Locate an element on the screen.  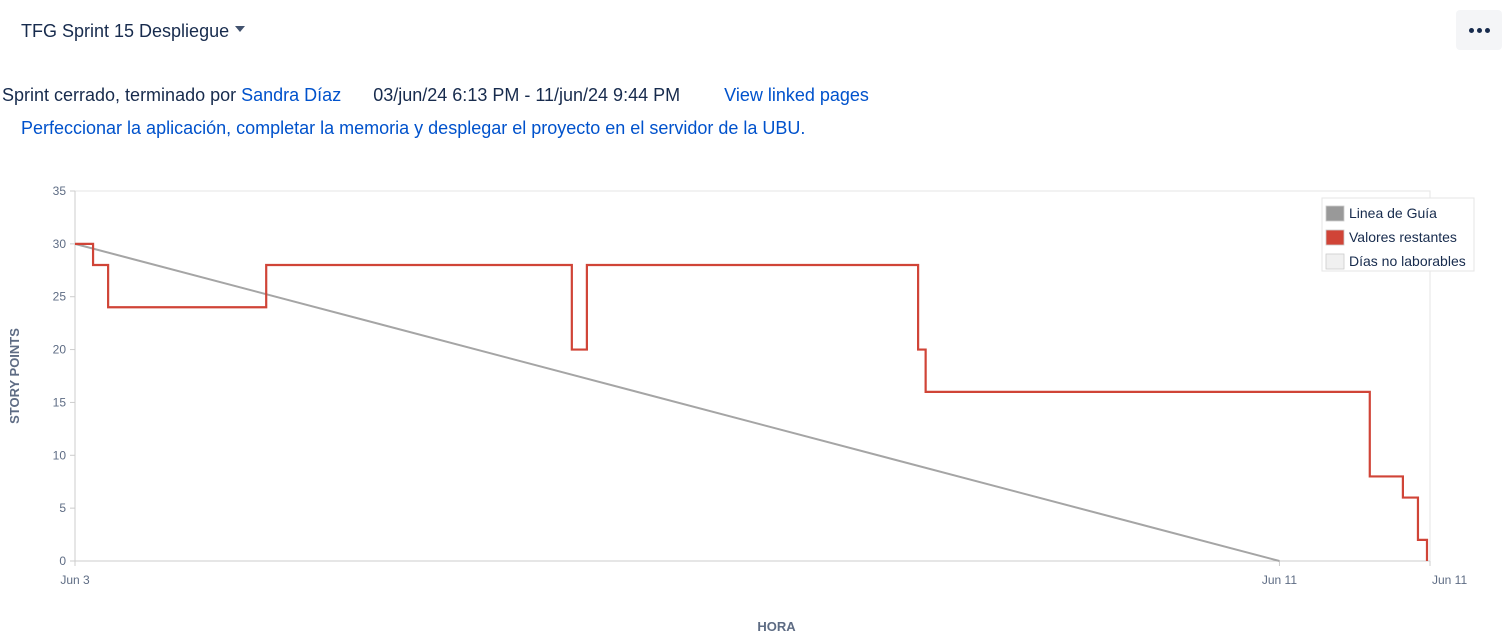
y-tick-label: 15 is located at coordinates (60, 402).